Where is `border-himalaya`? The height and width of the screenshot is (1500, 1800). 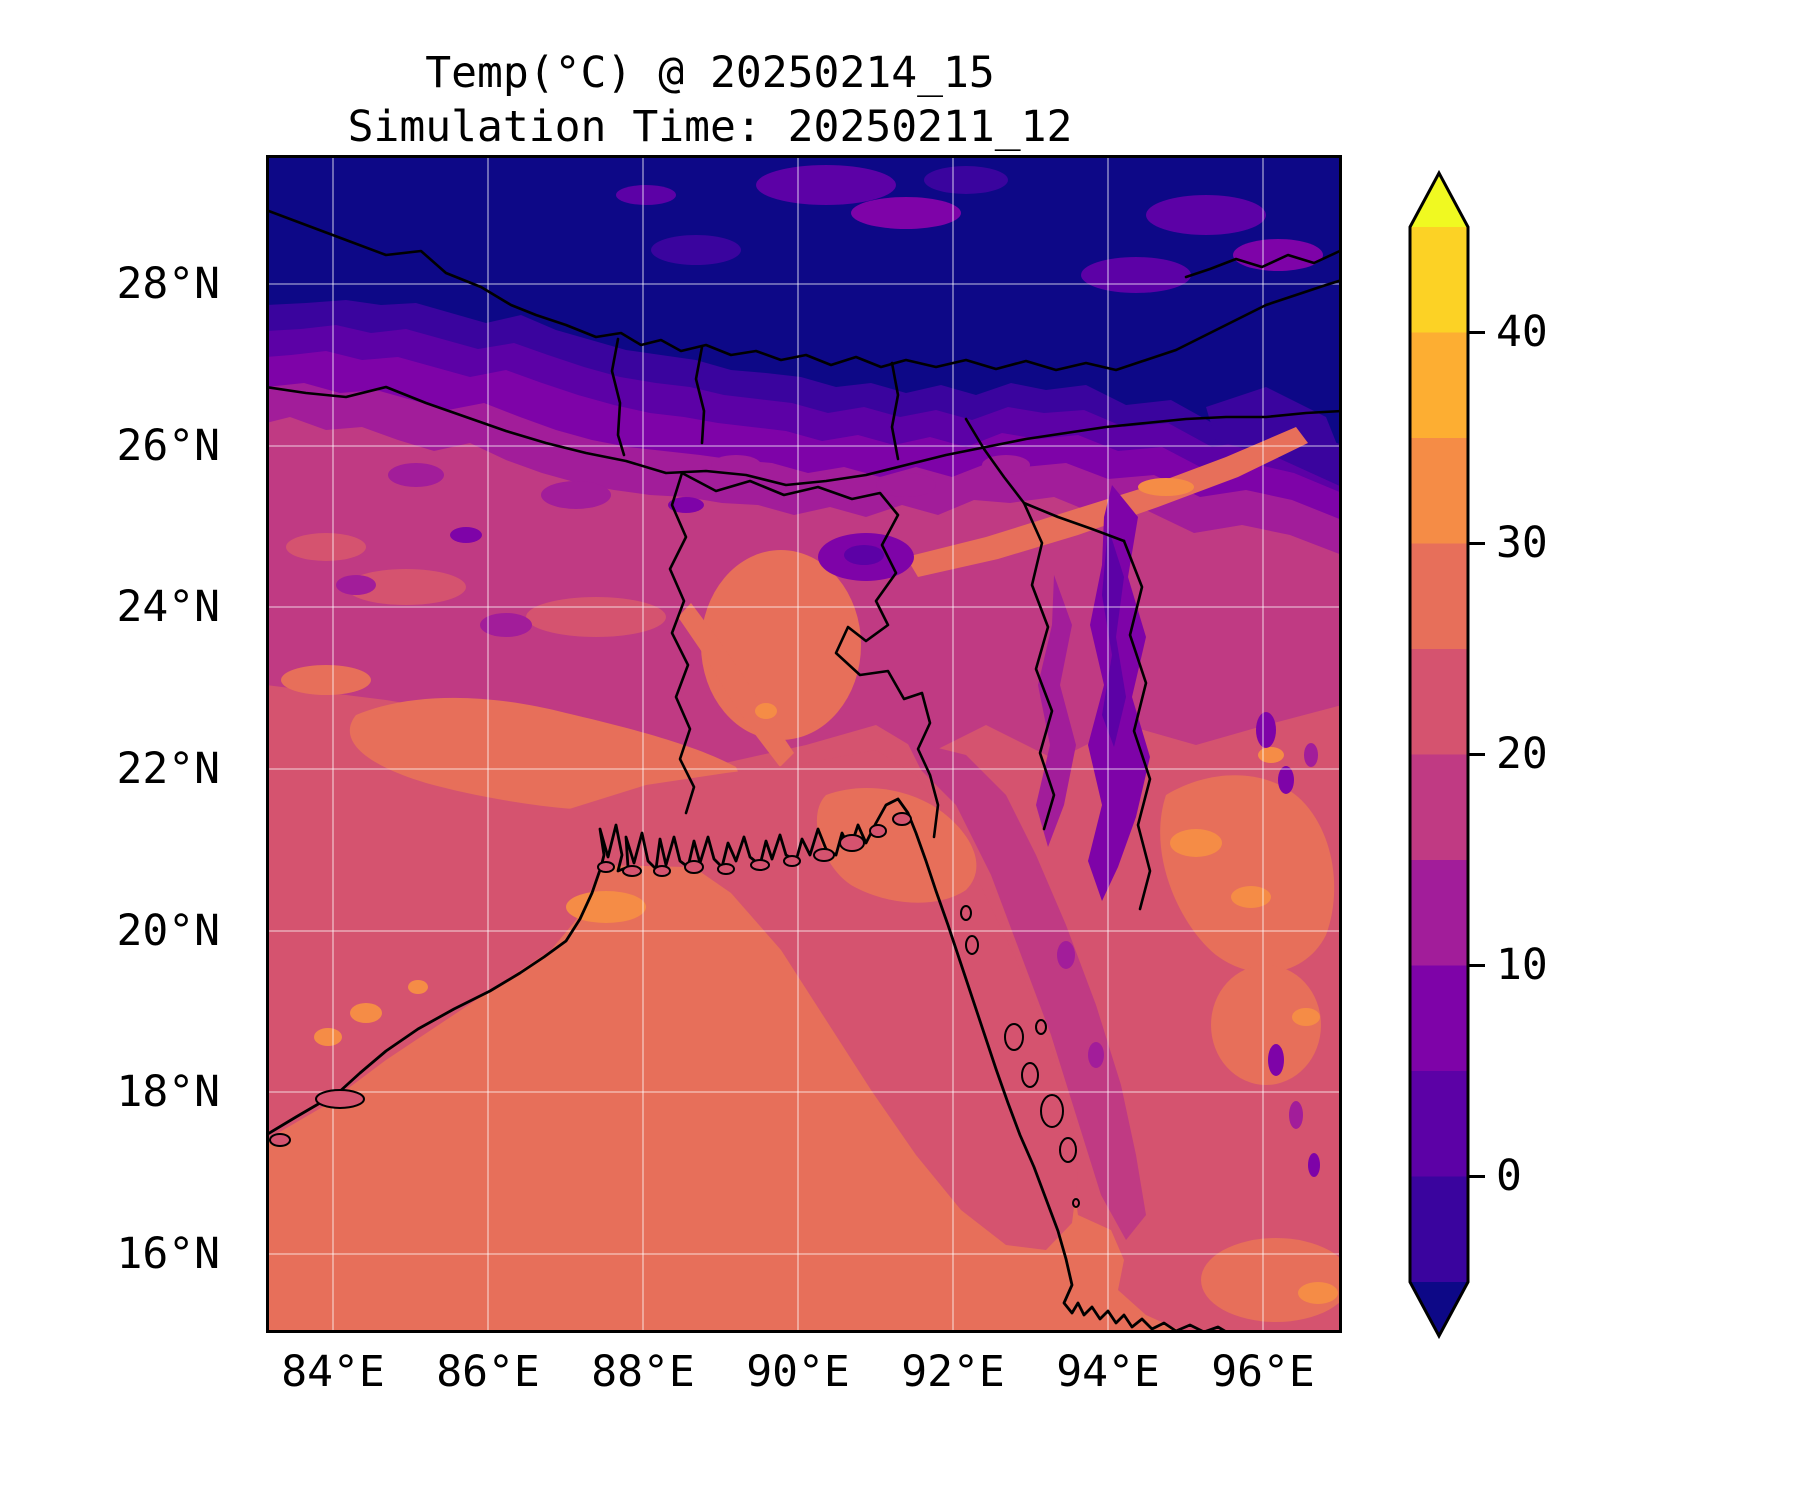
border-himalaya is located at coordinates (804, 290).